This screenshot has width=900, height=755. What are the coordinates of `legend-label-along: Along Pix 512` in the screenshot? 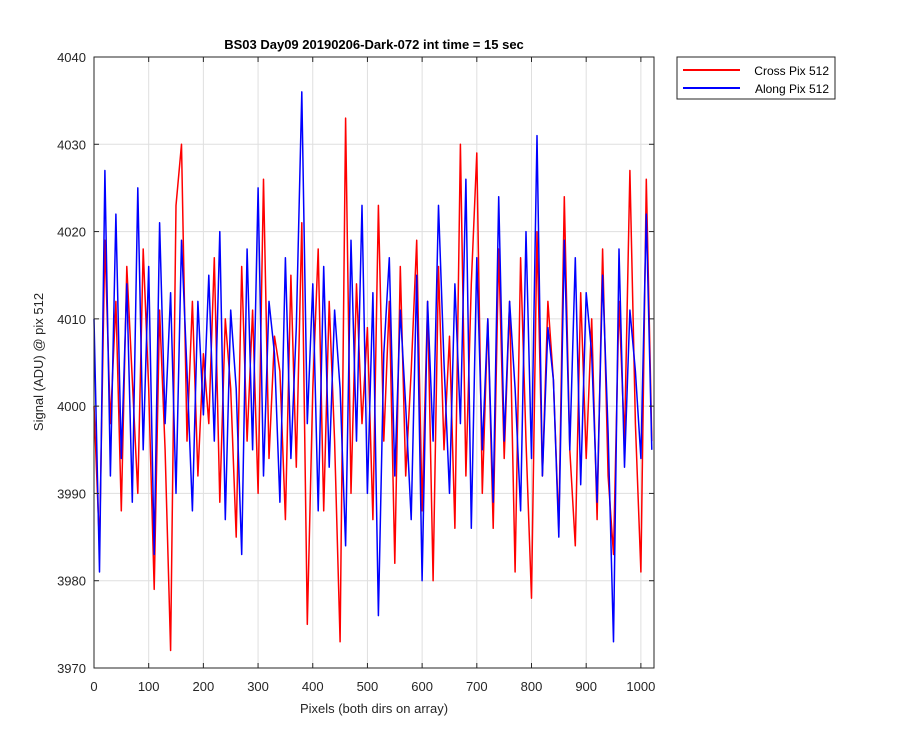 It's located at (792, 89).